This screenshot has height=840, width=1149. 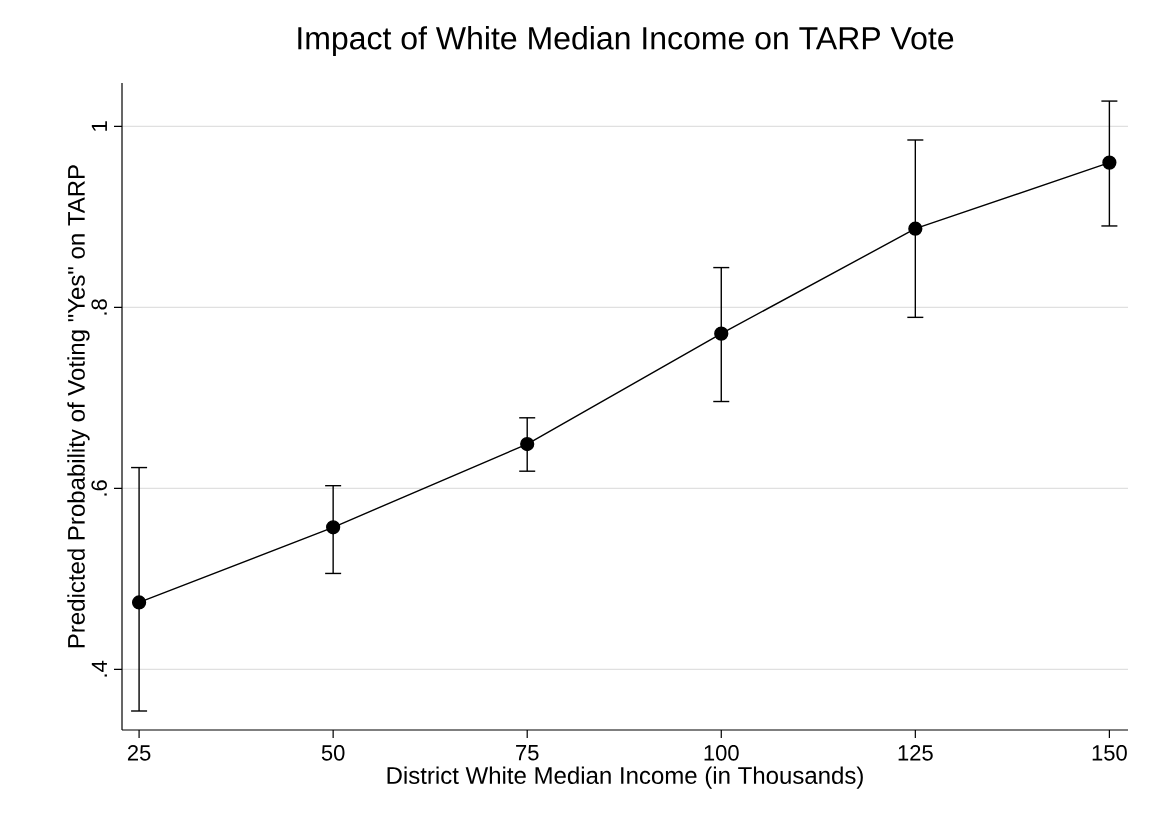 What do you see at coordinates (139, 753) in the screenshot?
I see `x-tick-label: 25` at bounding box center [139, 753].